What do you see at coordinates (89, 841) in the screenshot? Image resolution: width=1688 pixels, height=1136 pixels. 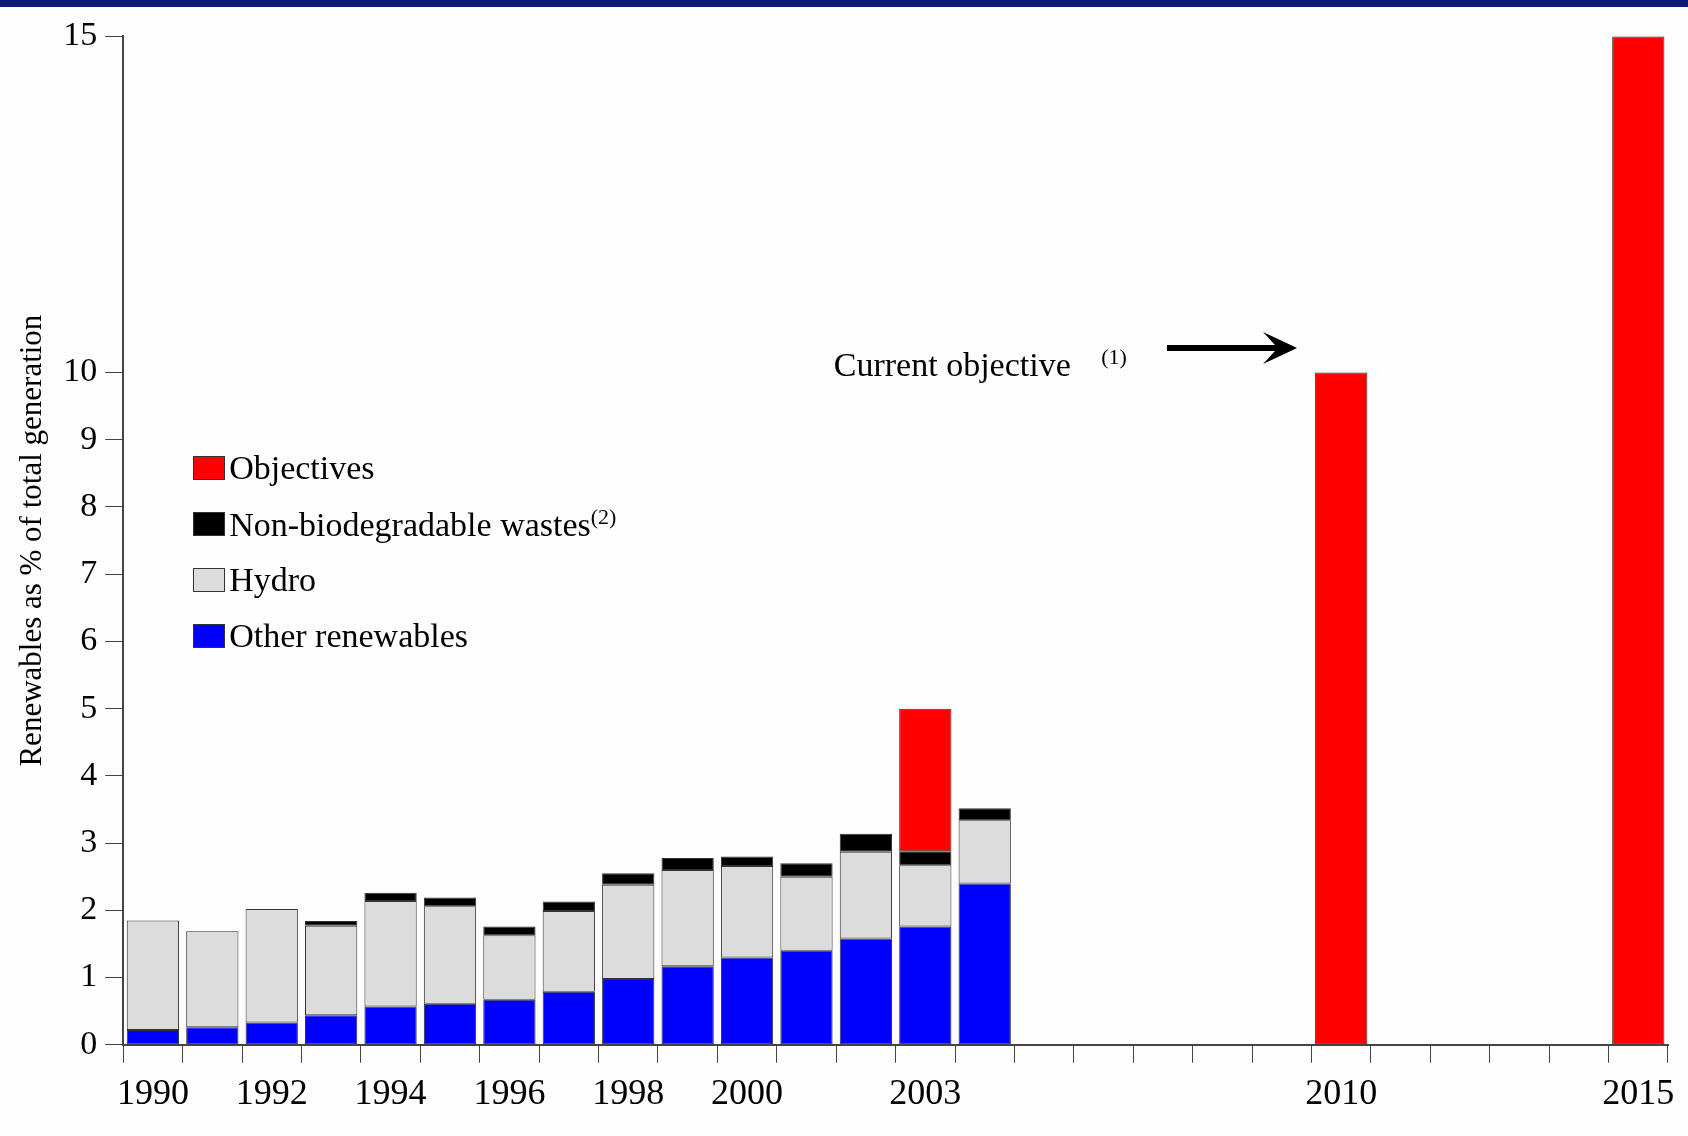 I see `y-tick-label: 3` at bounding box center [89, 841].